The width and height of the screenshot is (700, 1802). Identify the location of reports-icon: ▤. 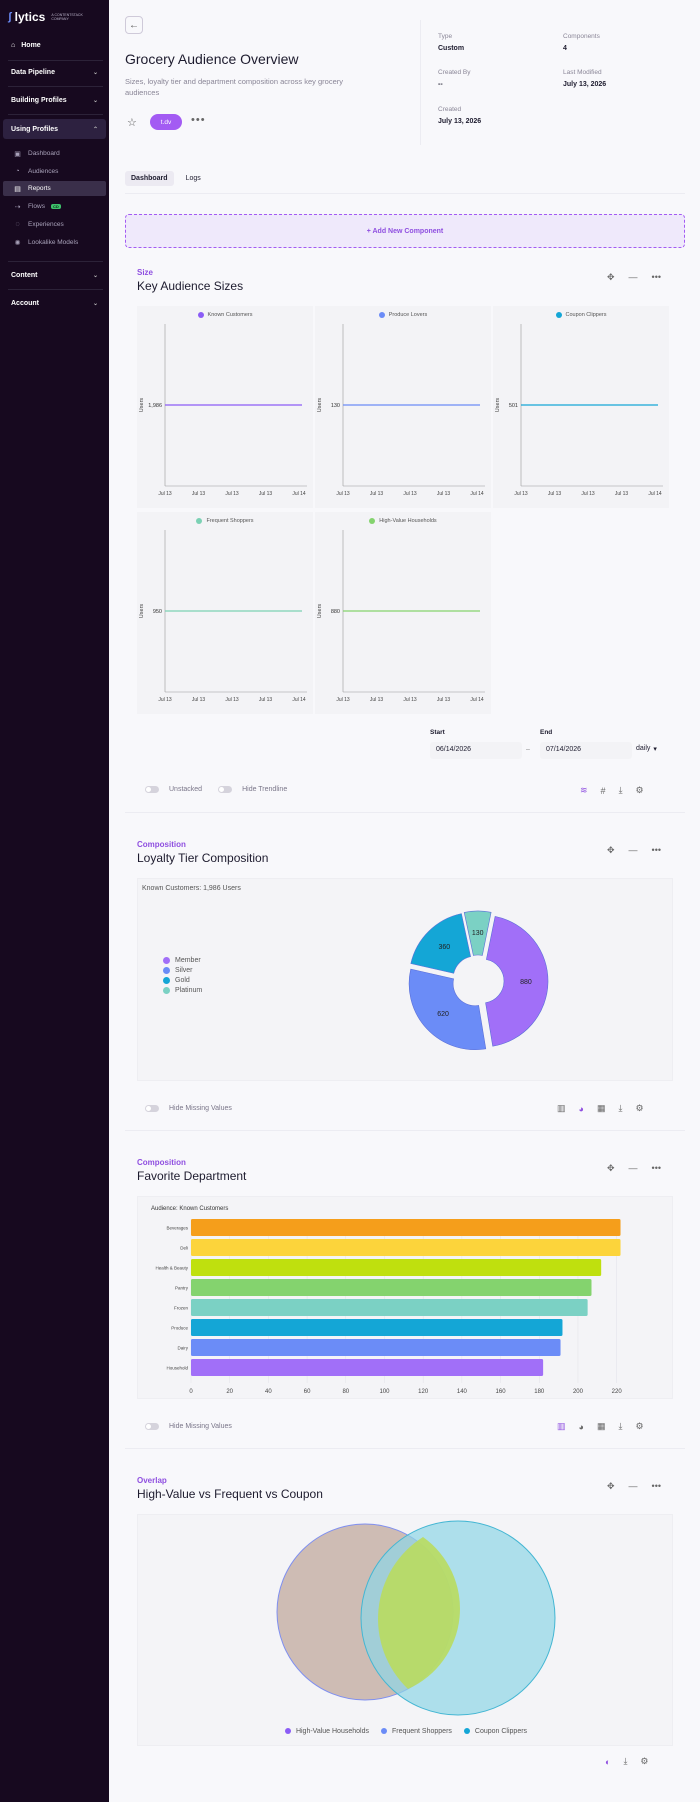
(17, 189).